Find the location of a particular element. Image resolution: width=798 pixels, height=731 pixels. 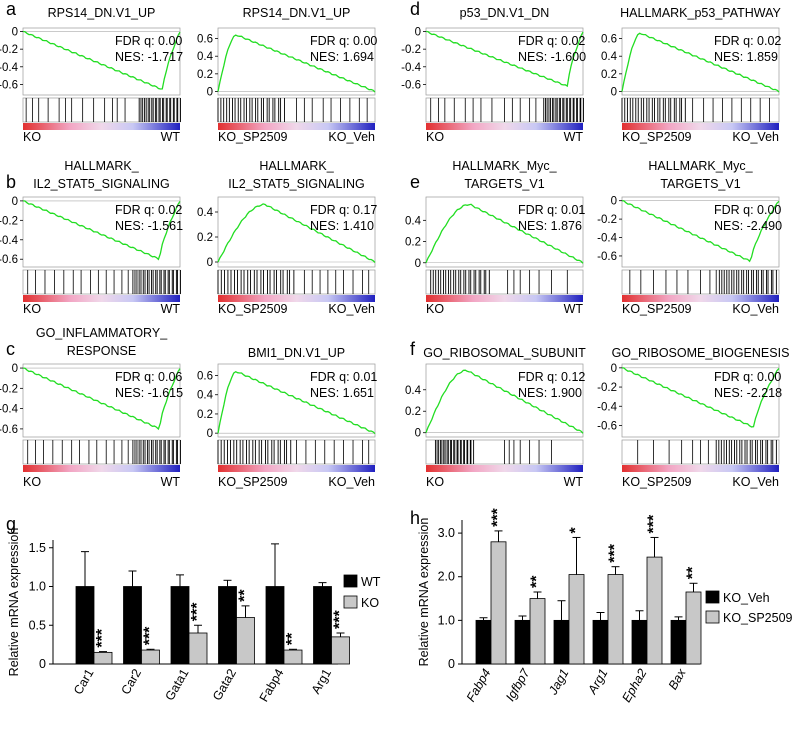

hits-frame is located at coordinates (700, 110).